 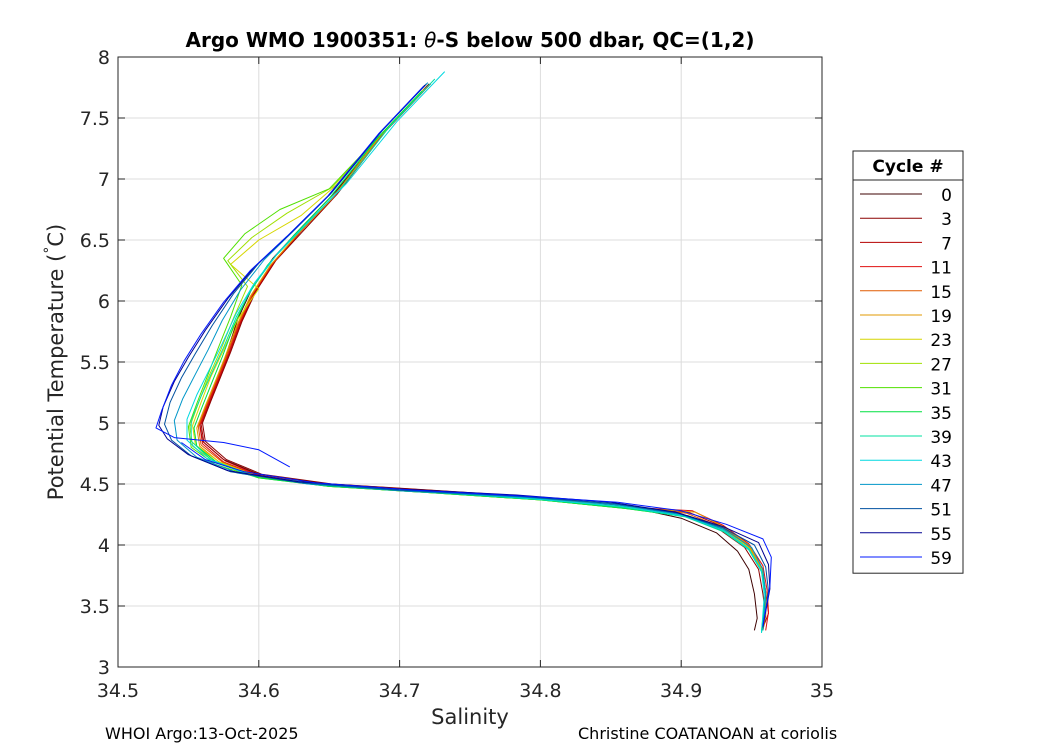 I want to click on legend-label-cycle-43: 43, so click(x=941, y=462).